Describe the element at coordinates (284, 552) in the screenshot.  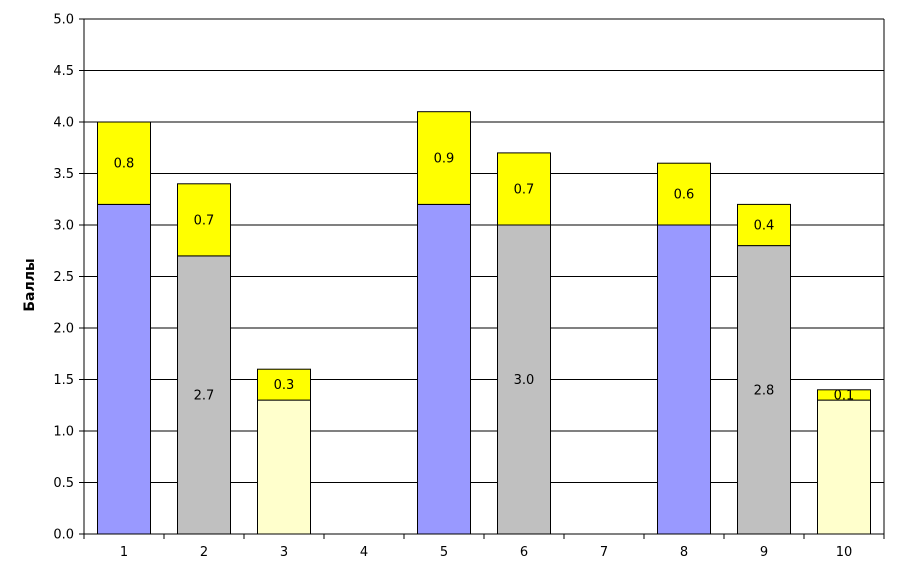
I see `x-tick-label-3: 3` at that location.